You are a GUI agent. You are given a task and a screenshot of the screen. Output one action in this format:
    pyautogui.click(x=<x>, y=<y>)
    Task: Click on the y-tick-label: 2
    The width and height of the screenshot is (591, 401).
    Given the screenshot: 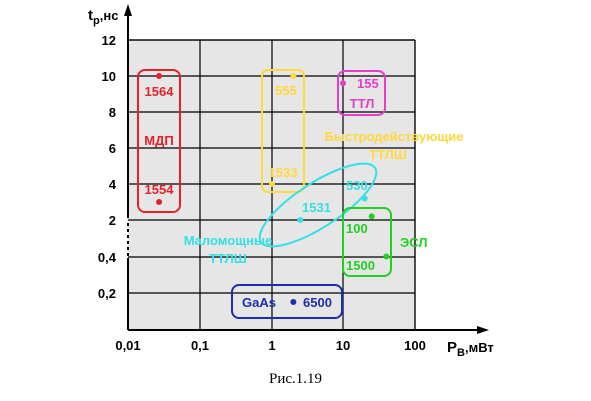 What is the action you would take?
    pyautogui.click(x=112, y=220)
    